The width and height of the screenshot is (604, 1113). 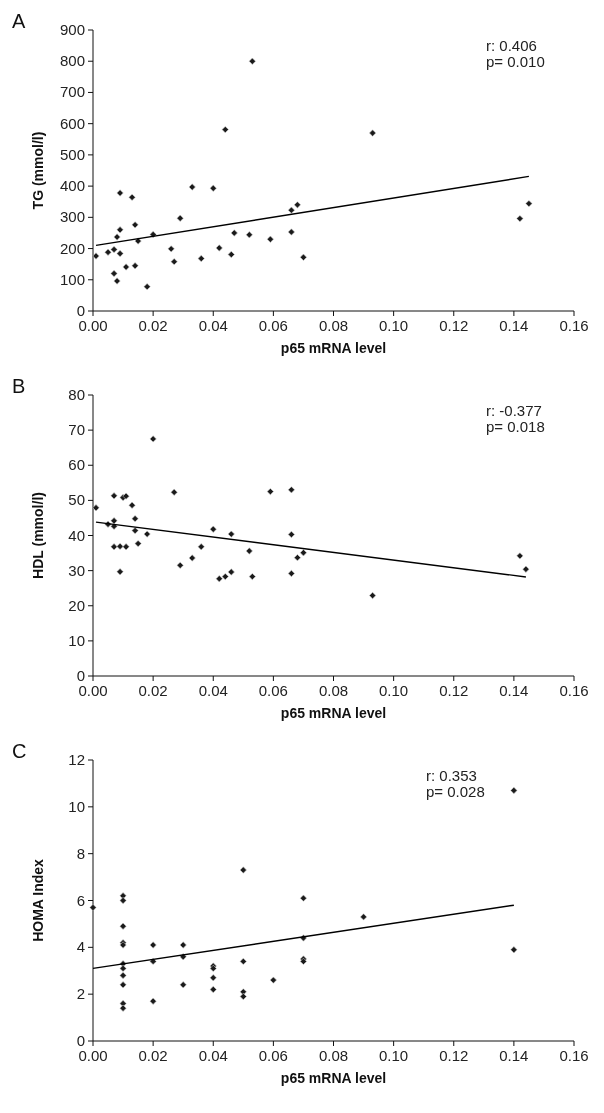 What do you see at coordinates (80, 947) in the screenshot?
I see `y-tick-label: 4` at bounding box center [80, 947].